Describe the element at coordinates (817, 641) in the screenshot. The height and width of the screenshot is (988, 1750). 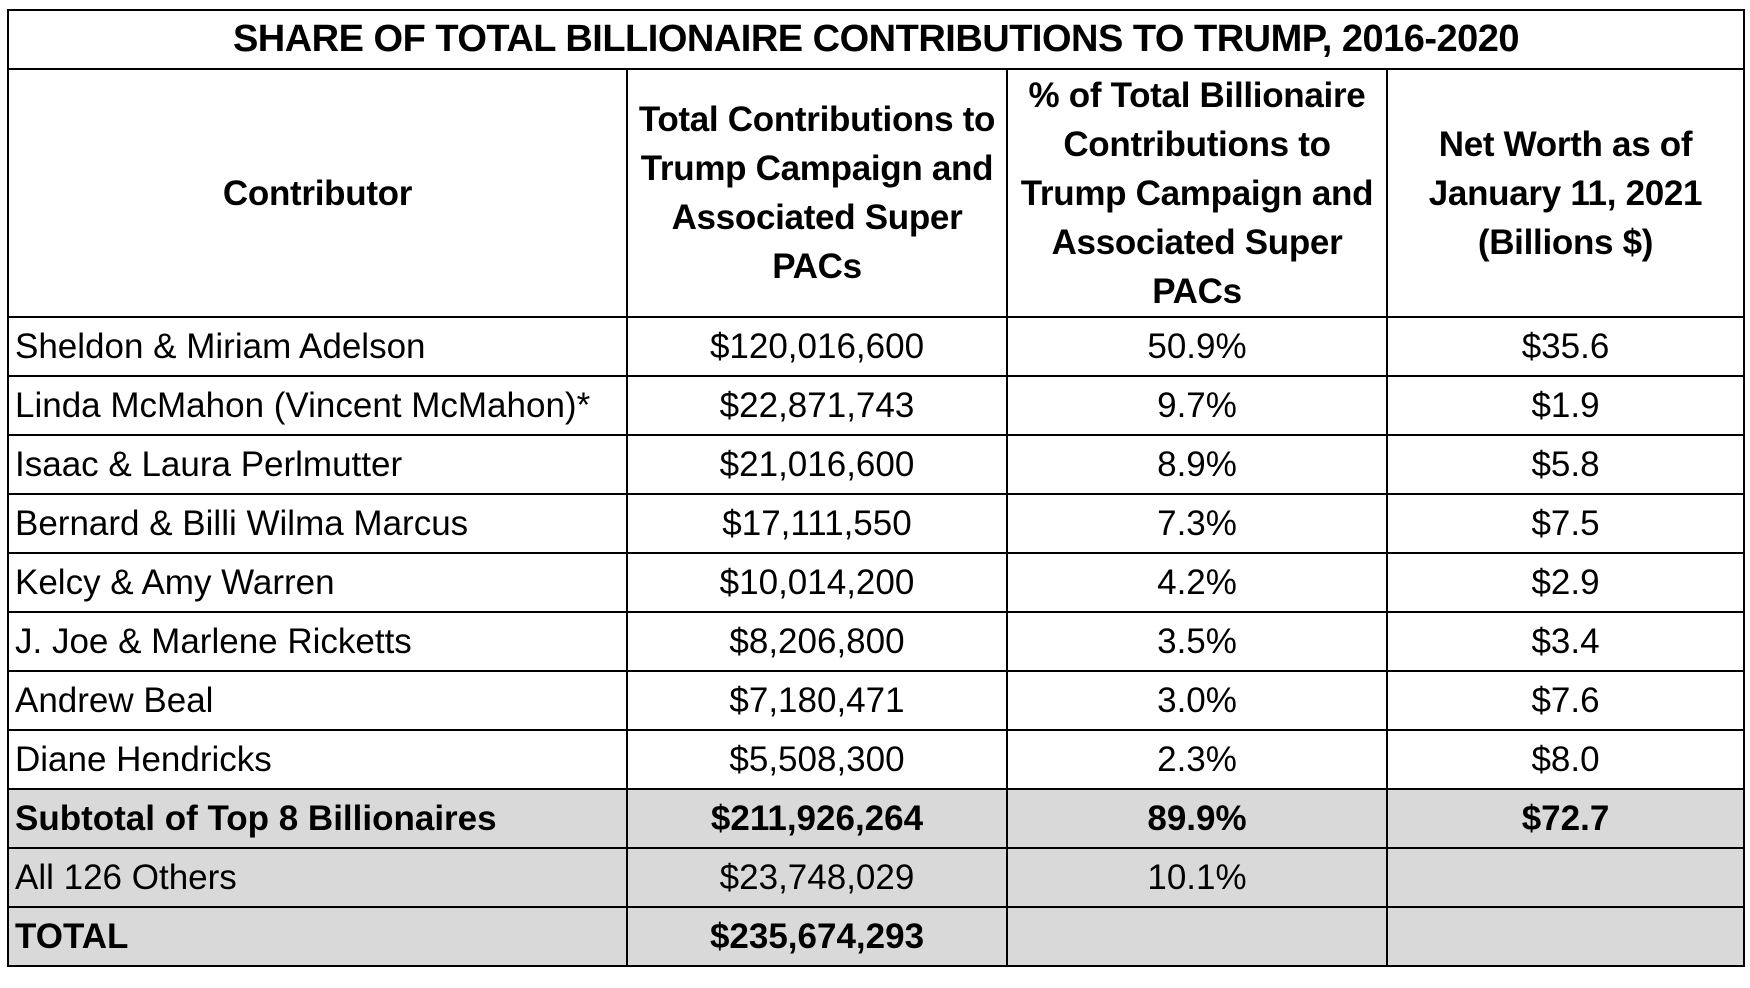
I see `total-cell: $8,206,800` at that location.